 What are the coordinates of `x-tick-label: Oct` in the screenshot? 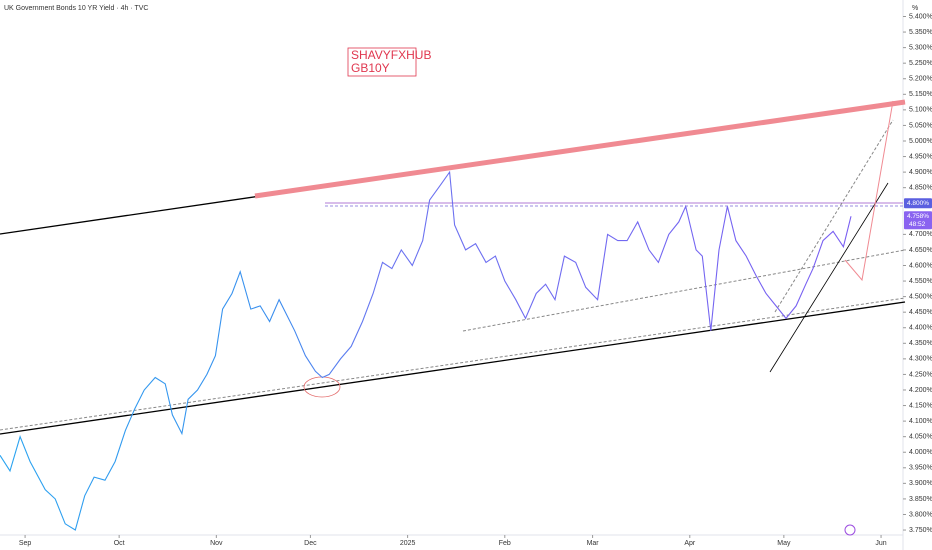 It's located at (119, 543).